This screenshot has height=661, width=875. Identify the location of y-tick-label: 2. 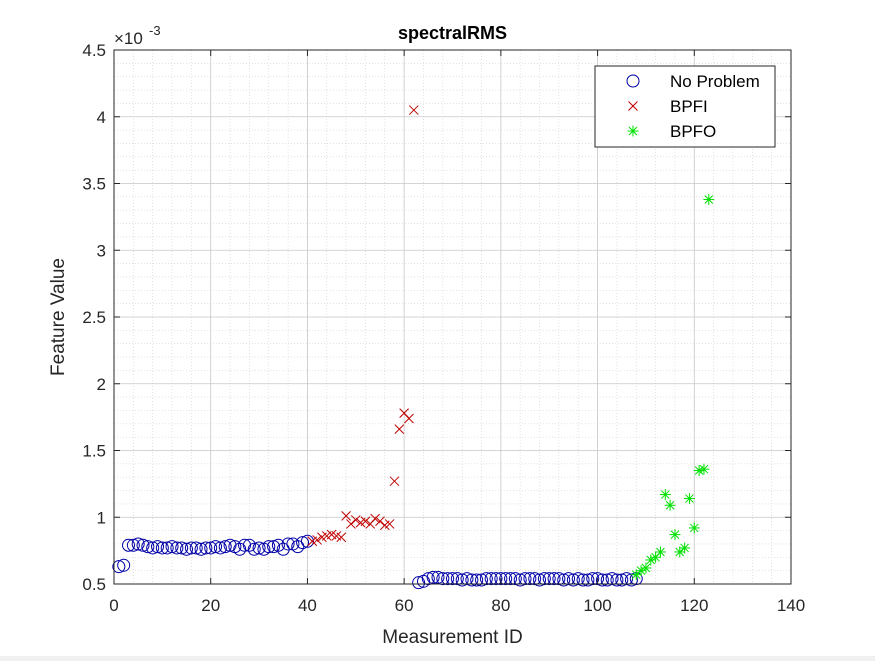
(101, 384).